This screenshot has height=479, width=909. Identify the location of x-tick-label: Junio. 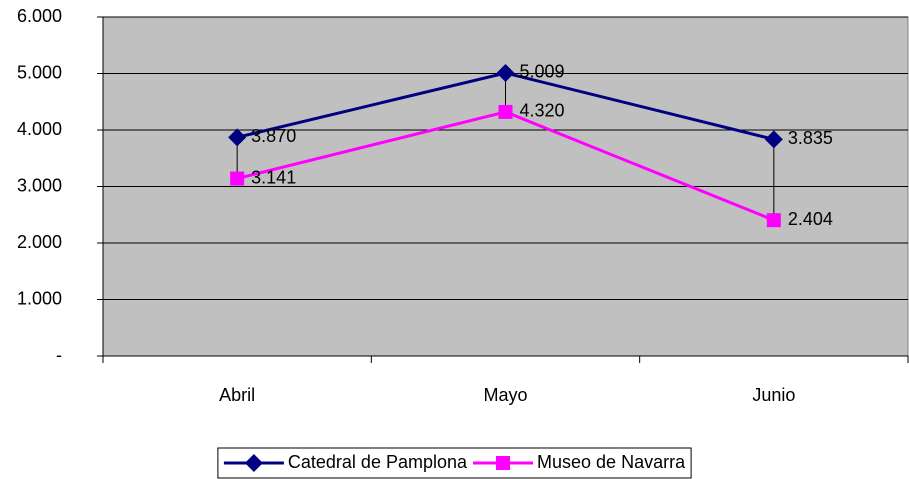
(773, 395).